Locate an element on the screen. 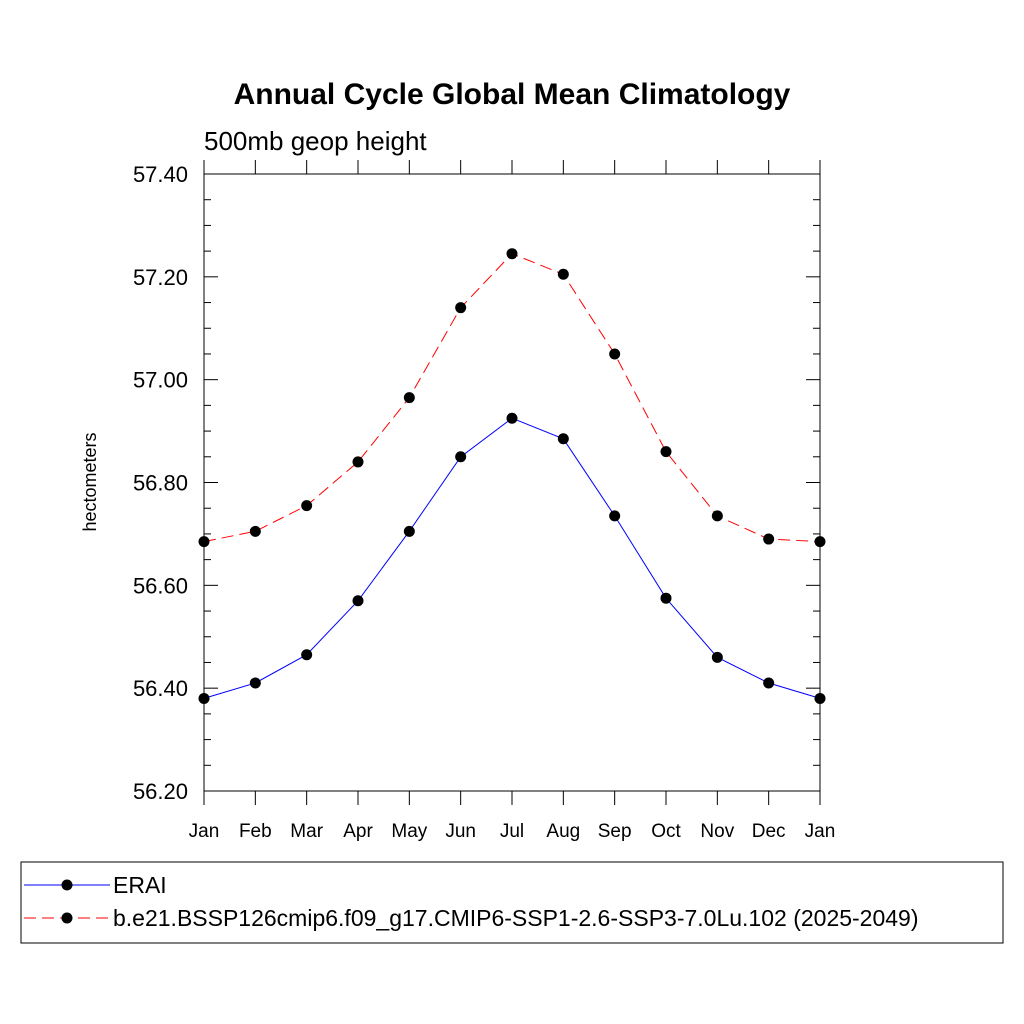  y-tick-label: 56.60 is located at coordinates (160, 585).